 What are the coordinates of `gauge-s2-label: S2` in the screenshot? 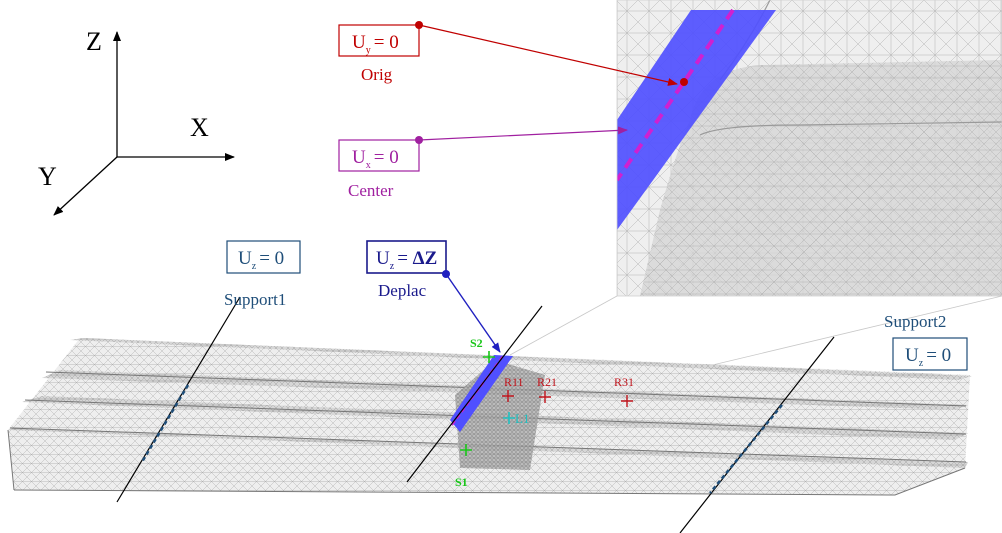 It's located at (476, 343).